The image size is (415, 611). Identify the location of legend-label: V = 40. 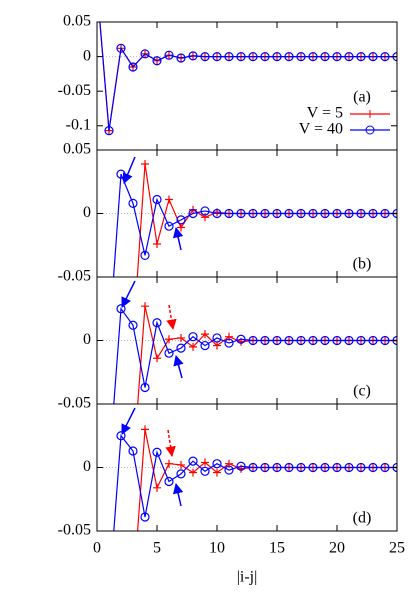
(321, 129).